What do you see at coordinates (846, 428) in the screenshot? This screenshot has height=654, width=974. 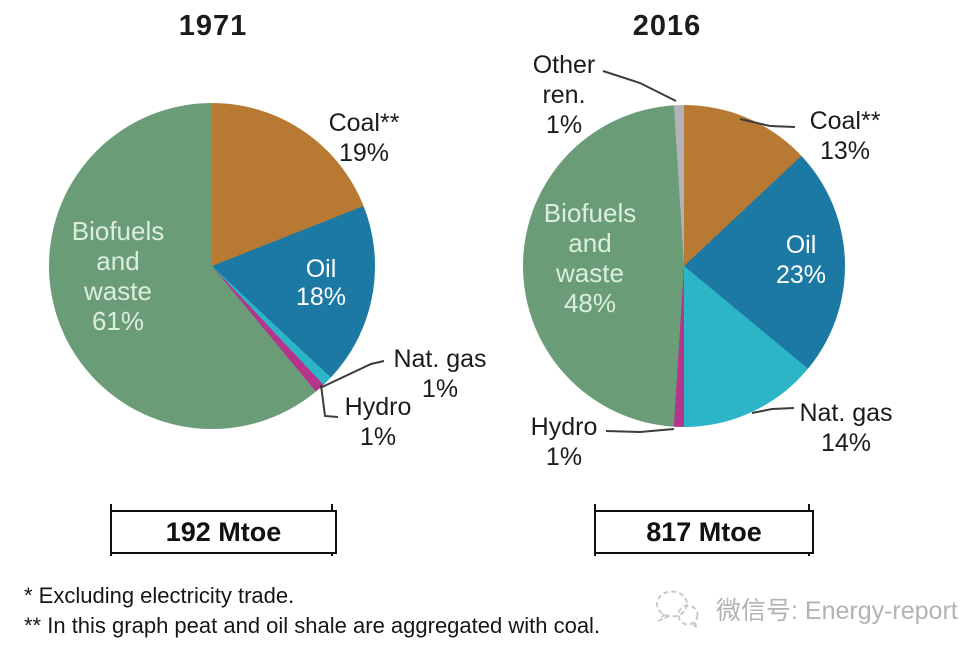 I see `label-natgas-2016: Nat. gas 14%` at bounding box center [846, 428].